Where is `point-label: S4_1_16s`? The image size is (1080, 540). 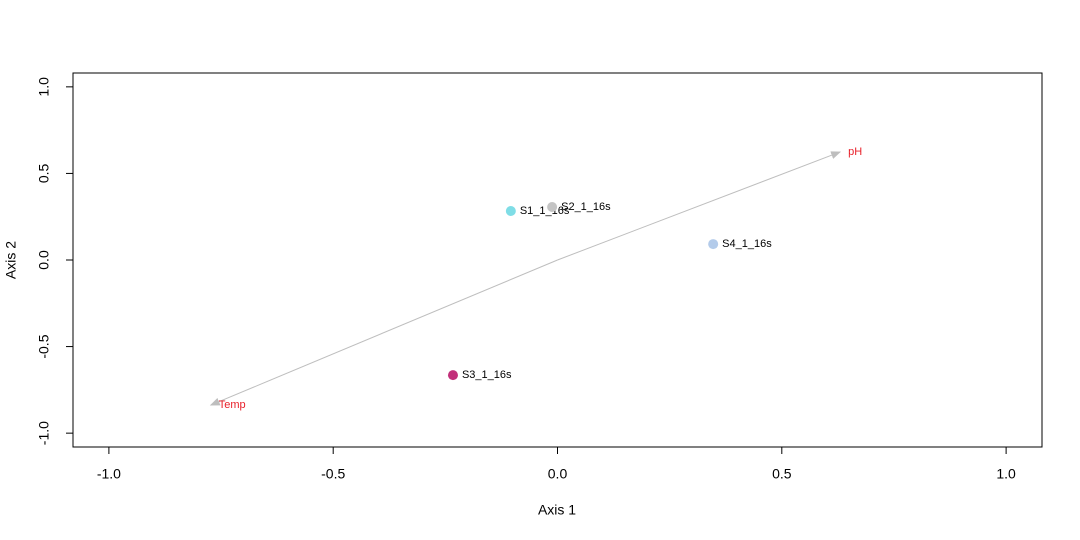 point-label: S4_1_16s is located at coordinates (747, 244).